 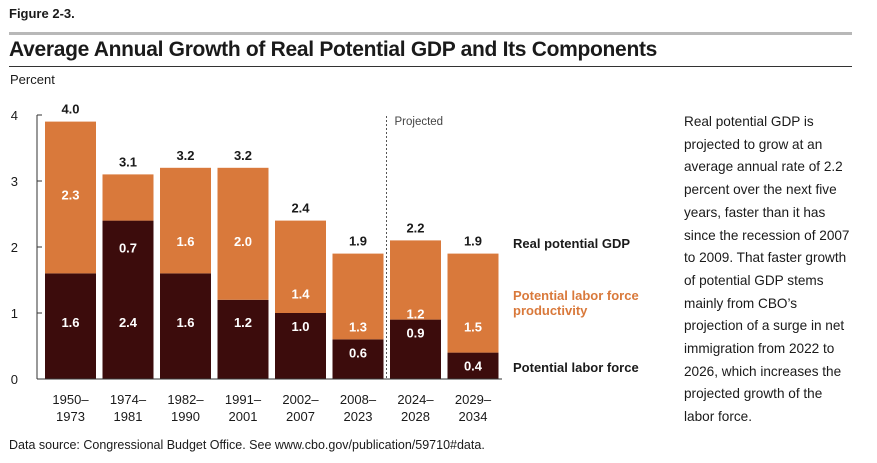 I want to click on x-tick-label: 1974–, so click(x=128, y=399).